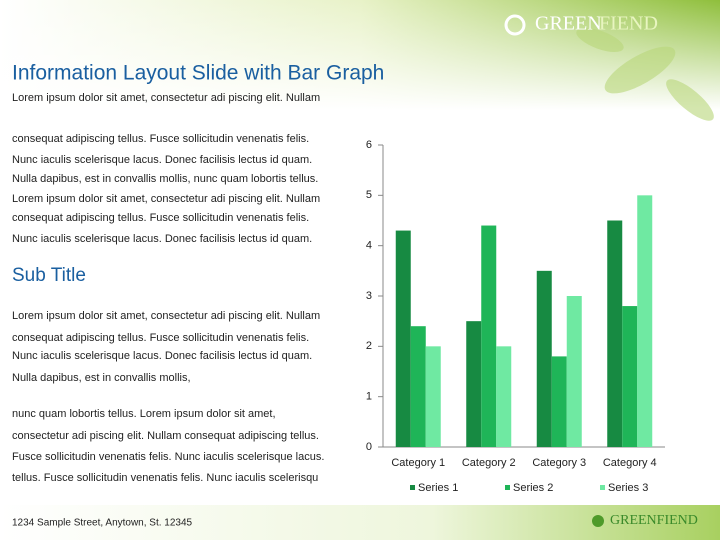  Describe the element at coordinates (489, 463) in the screenshot. I see `x-tick-label: Category 2` at that location.